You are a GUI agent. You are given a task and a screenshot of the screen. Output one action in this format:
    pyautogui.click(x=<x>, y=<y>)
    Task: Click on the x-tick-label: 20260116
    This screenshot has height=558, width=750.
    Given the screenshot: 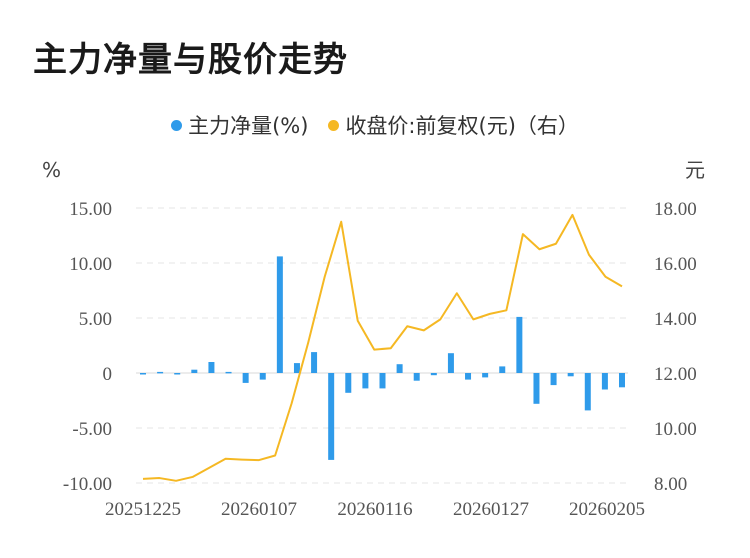 What is the action you would take?
    pyautogui.click(x=374, y=509)
    